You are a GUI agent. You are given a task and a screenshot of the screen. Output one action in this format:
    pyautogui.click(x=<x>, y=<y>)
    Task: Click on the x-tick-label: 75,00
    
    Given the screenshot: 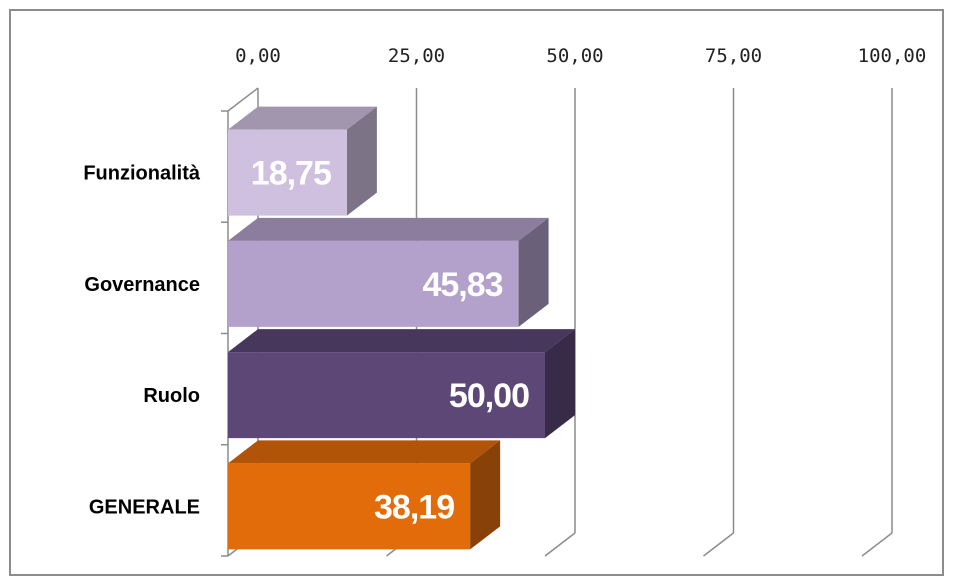 What is the action you would take?
    pyautogui.click(x=733, y=56)
    